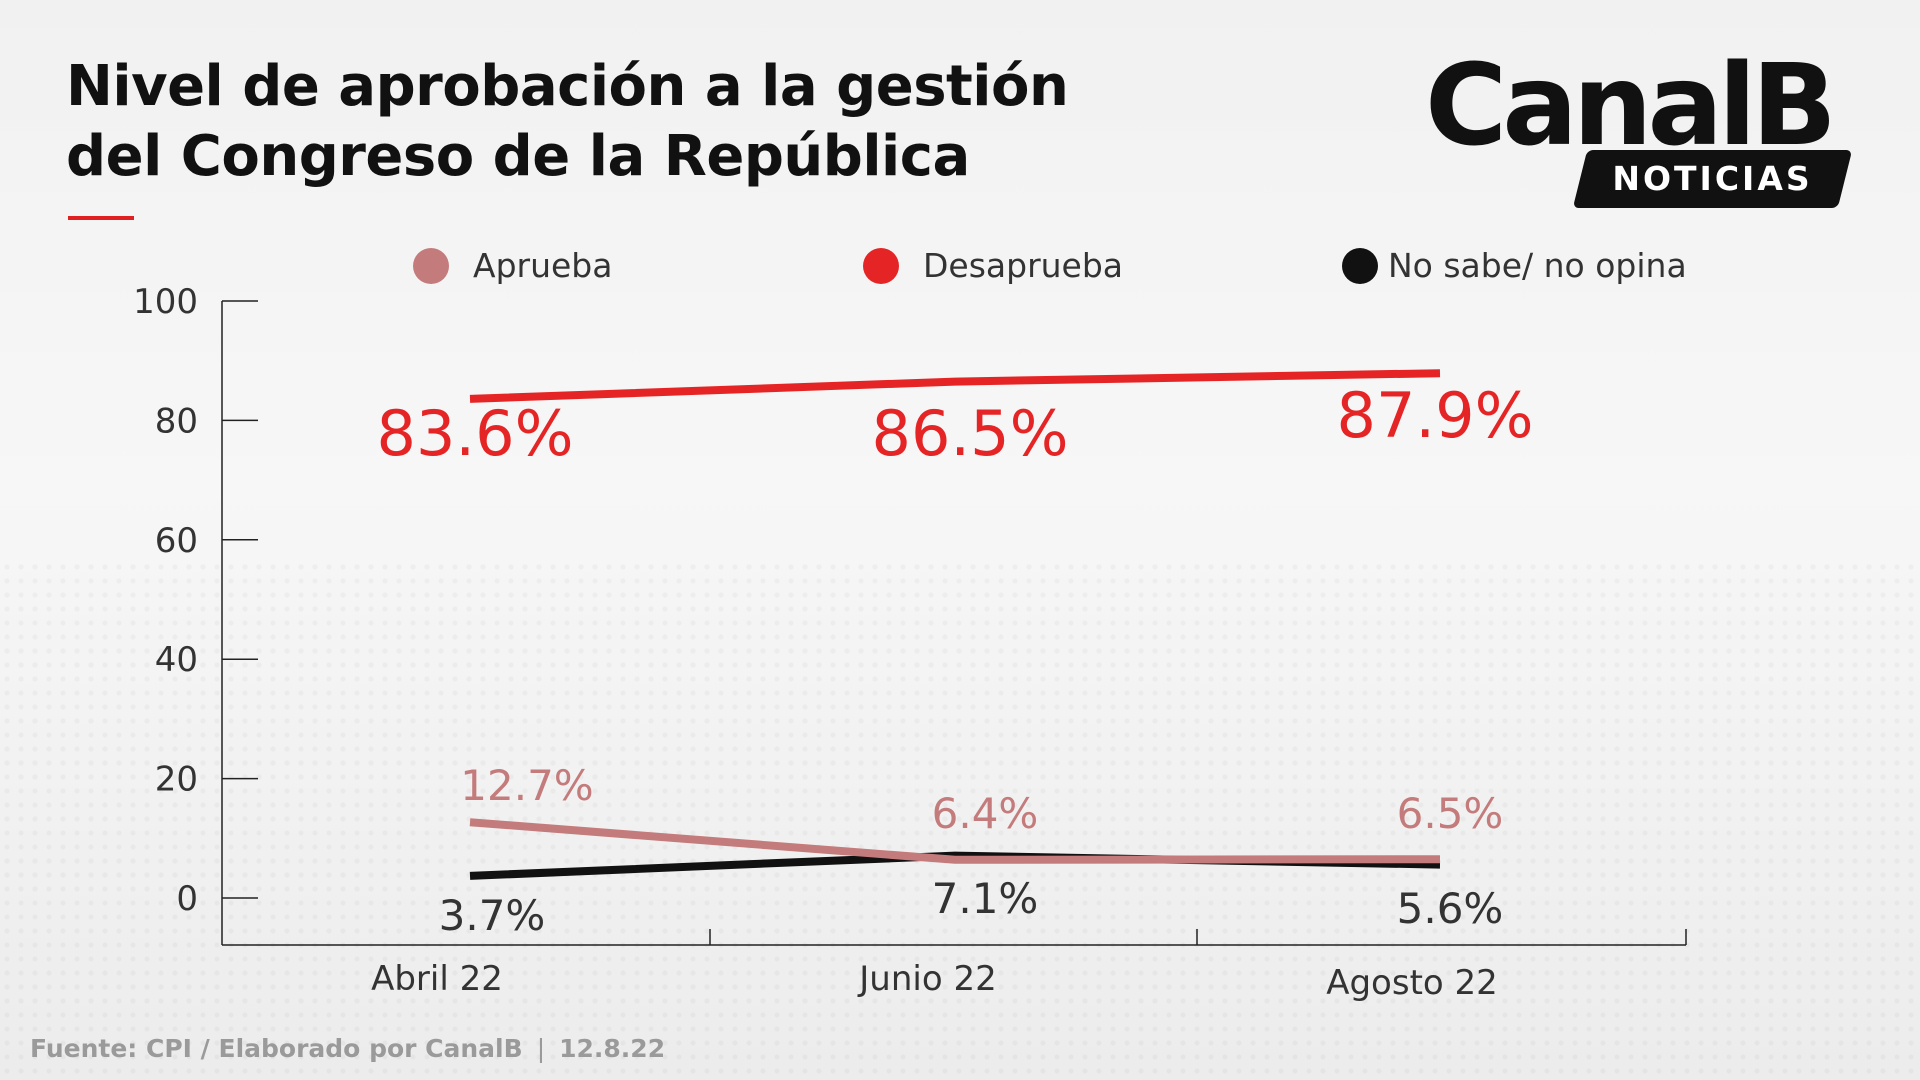 The height and width of the screenshot is (1080, 1920). I want to click on series-line-desaprueba, so click(955, 386).